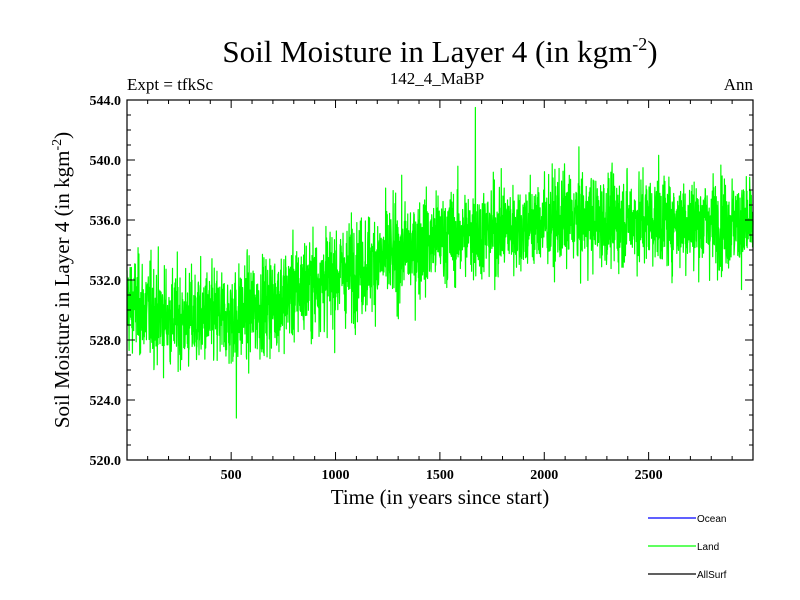 Image resolution: width=800 pixels, height=600 pixels. What do you see at coordinates (437, 78) in the screenshot?
I see `subtitle-center: 142_4_MaBP` at bounding box center [437, 78].